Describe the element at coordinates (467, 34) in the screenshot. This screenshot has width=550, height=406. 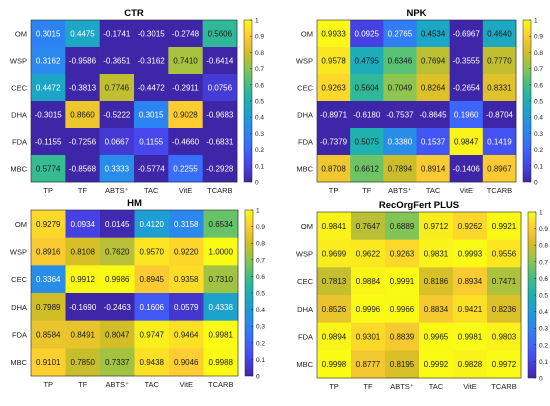
I see `cell-value-label: -0.6967` at that location.